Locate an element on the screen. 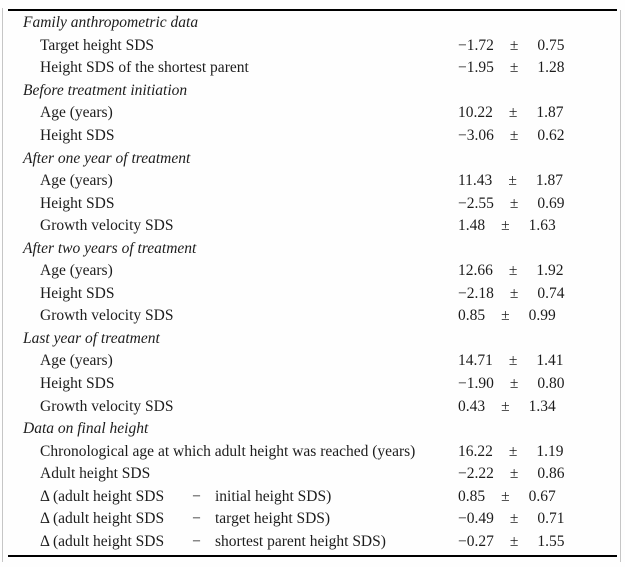 The width and height of the screenshot is (625, 567). row-values: 0.85 ±0.99 is located at coordinates (507, 316).